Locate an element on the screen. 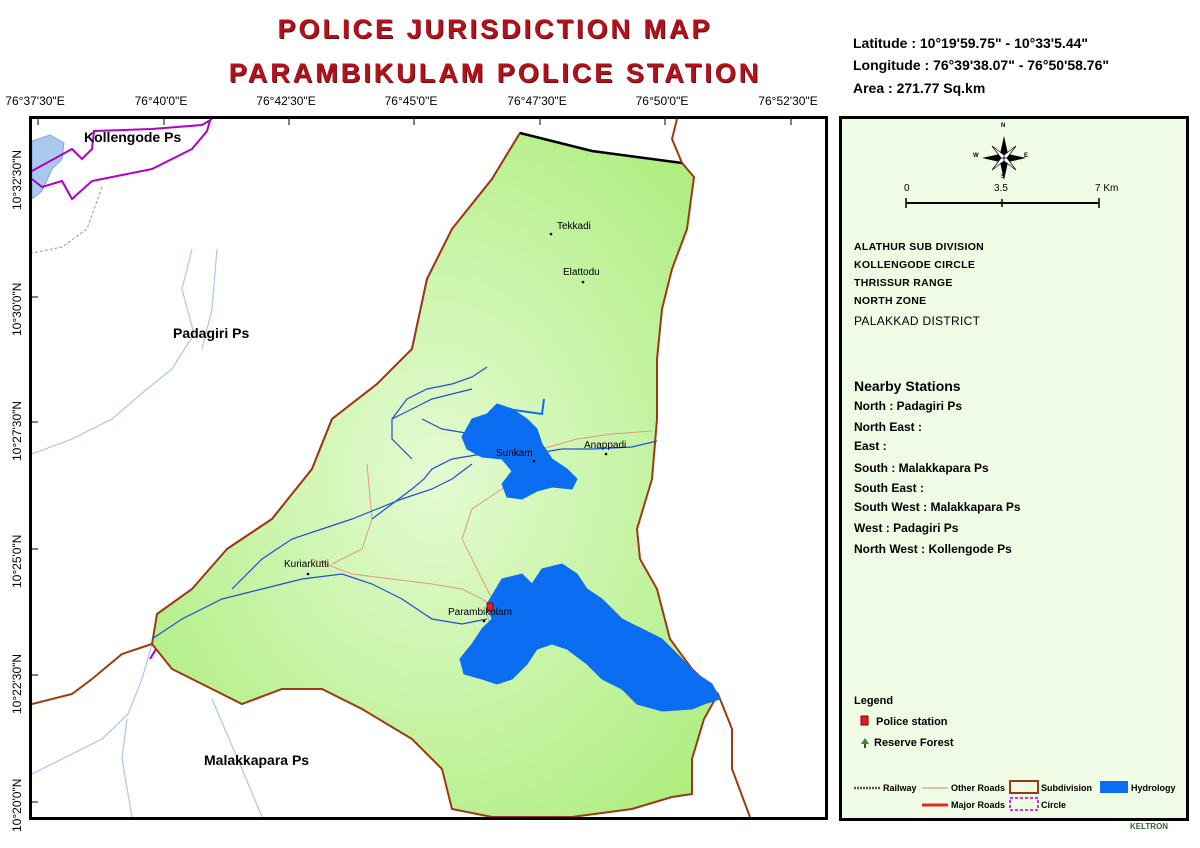 This screenshot has width=1200, height=848. latitude-tick: 10°20'0"N is located at coordinates (17, 805).